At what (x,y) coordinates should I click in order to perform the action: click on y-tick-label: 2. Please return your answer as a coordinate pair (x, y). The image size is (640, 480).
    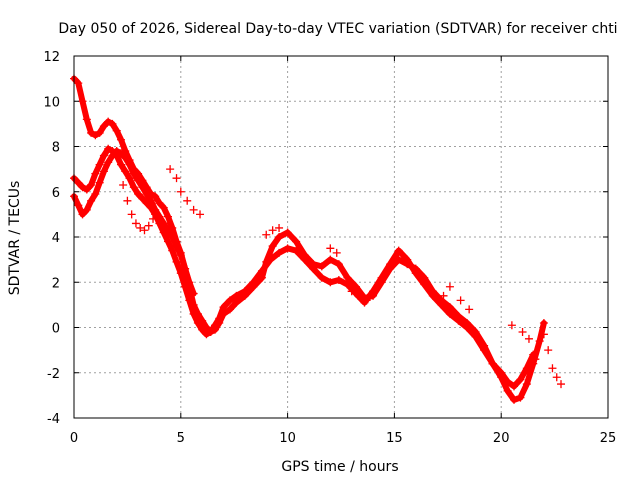
    Looking at the image, I should click on (56, 283).